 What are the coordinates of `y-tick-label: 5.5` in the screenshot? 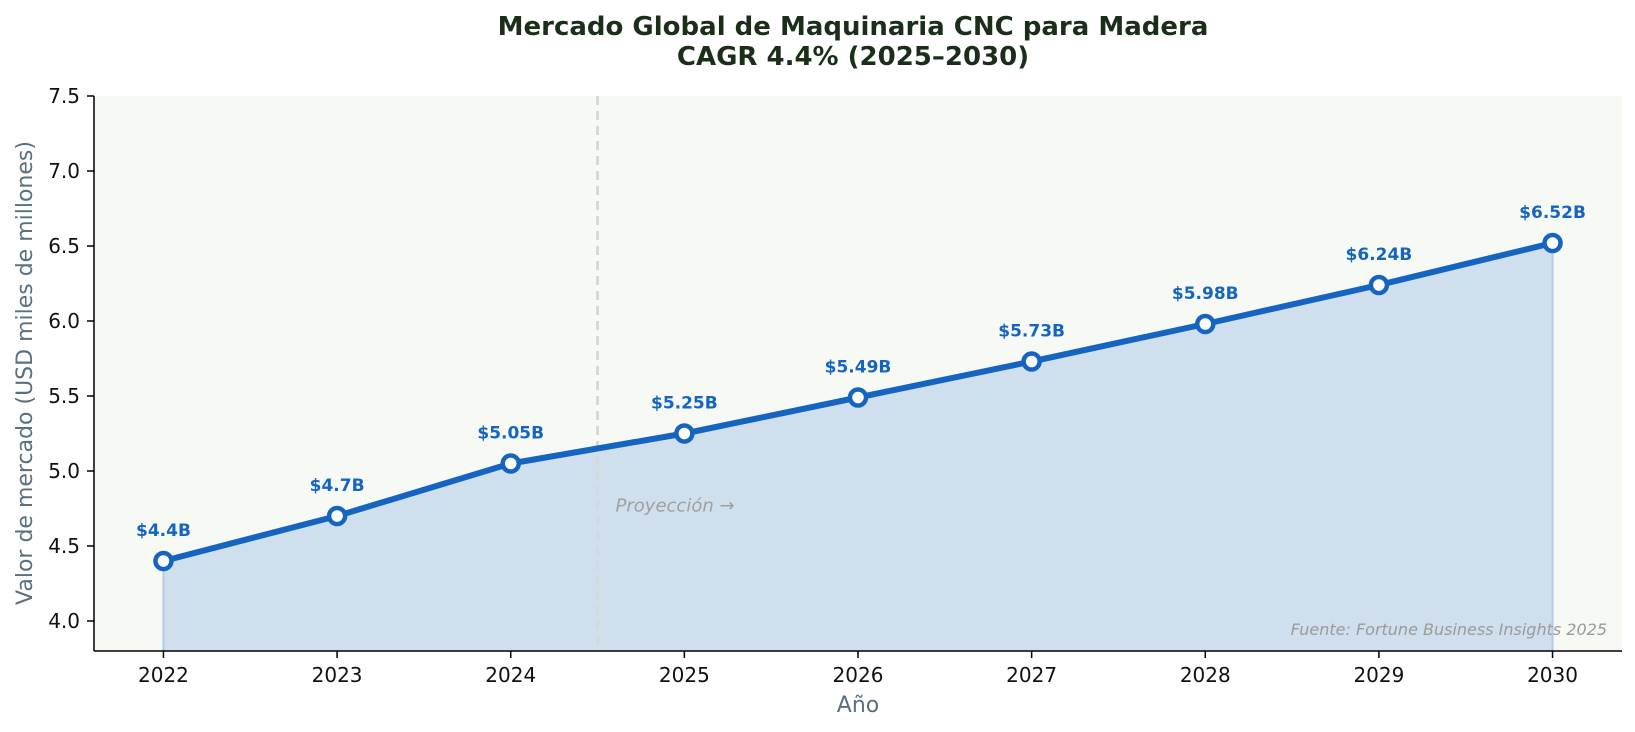 It's located at (64, 396).